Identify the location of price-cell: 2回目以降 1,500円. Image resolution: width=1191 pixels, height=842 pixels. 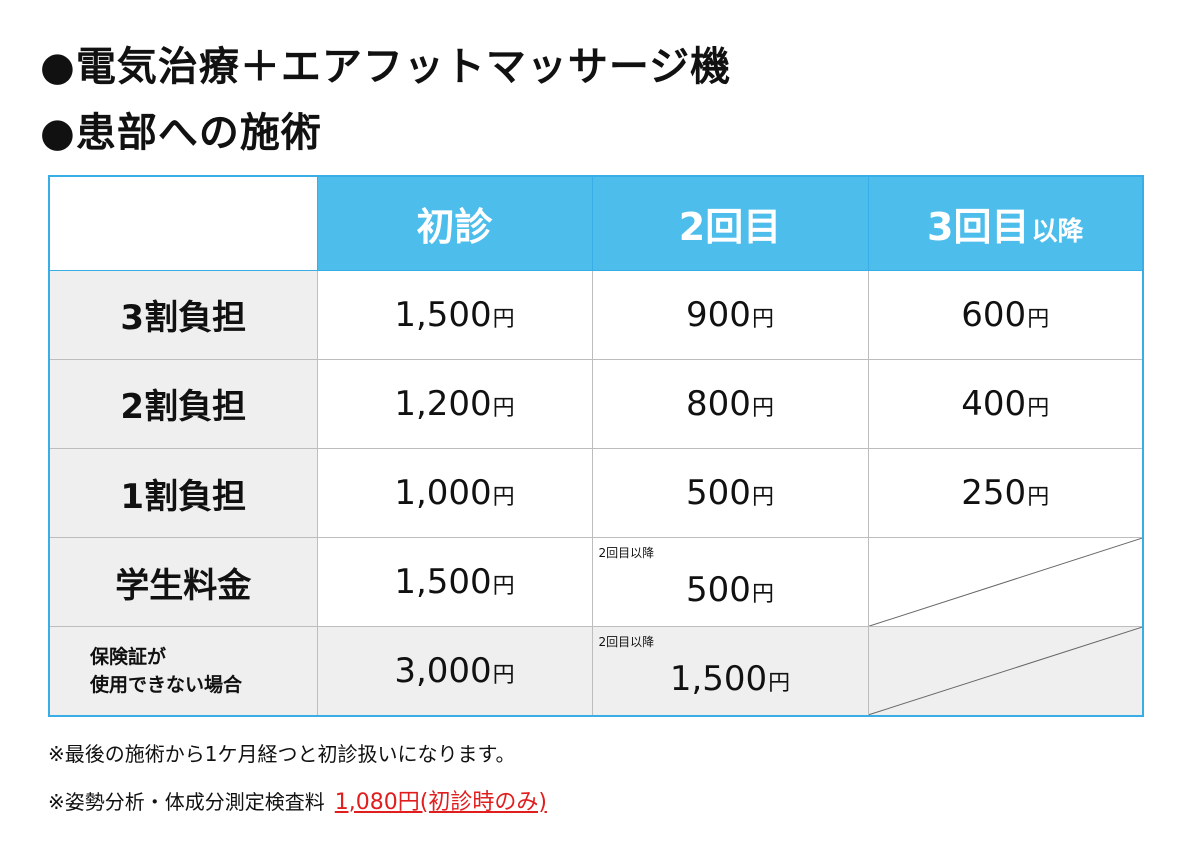
(730, 671).